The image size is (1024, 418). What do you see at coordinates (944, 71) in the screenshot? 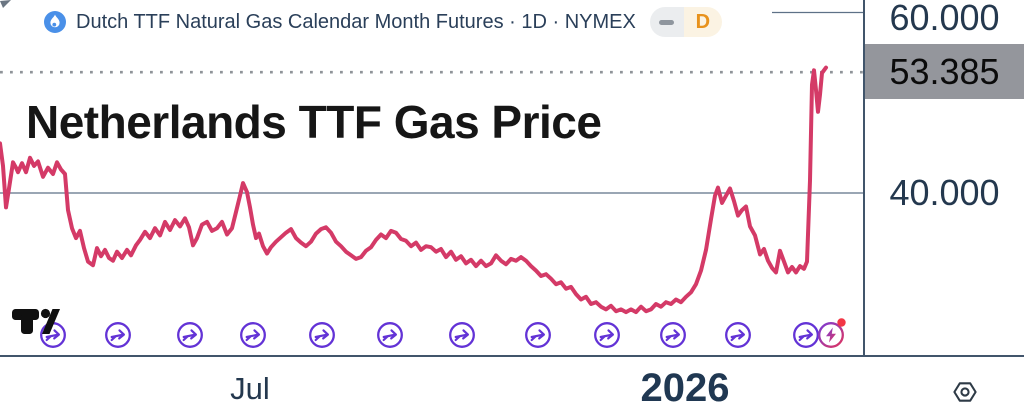
I see `last-price-label: 53.385` at bounding box center [944, 71].